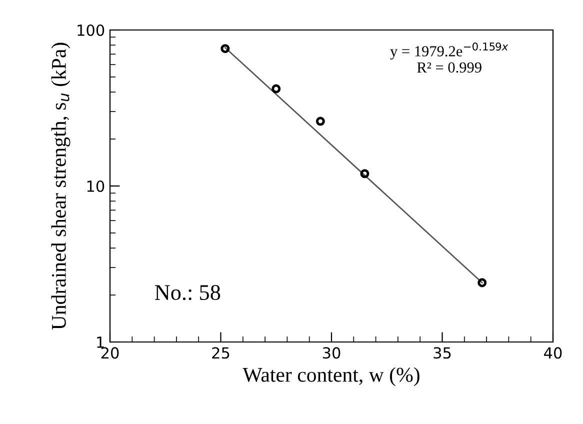 The height and width of the screenshot is (424, 583). Describe the element at coordinates (91, 30) in the screenshot. I see `y-tick-label: 100` at that location.